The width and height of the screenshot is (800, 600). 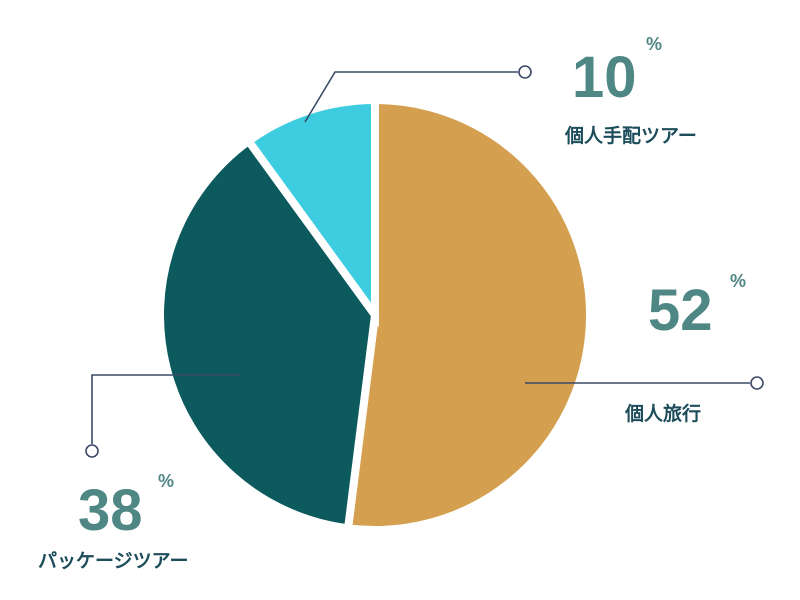 What do you see at coordinates (680, 310) in the screenshot?
I see `value-label: 52` at bounding box center [680, 310].